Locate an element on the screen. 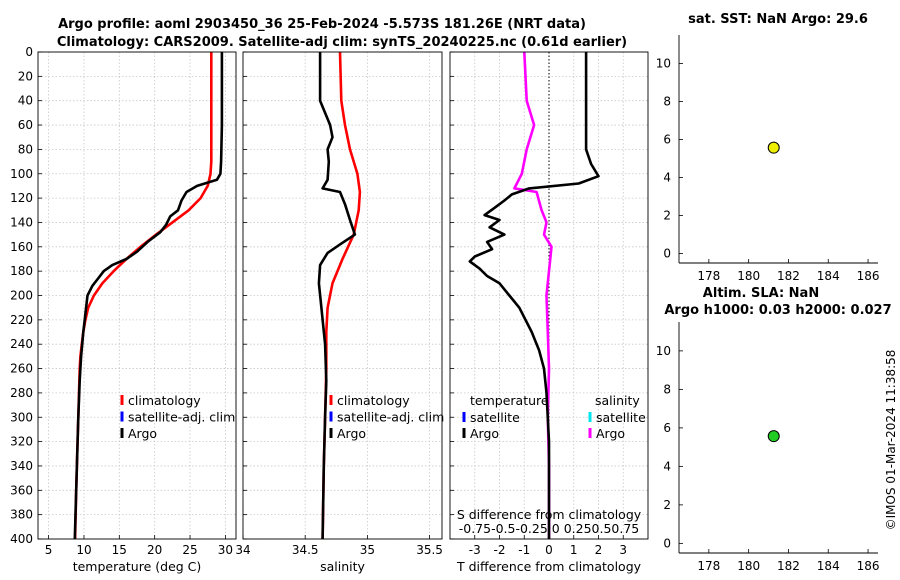  salinity-argo-line is located at coordinates (337, 296).